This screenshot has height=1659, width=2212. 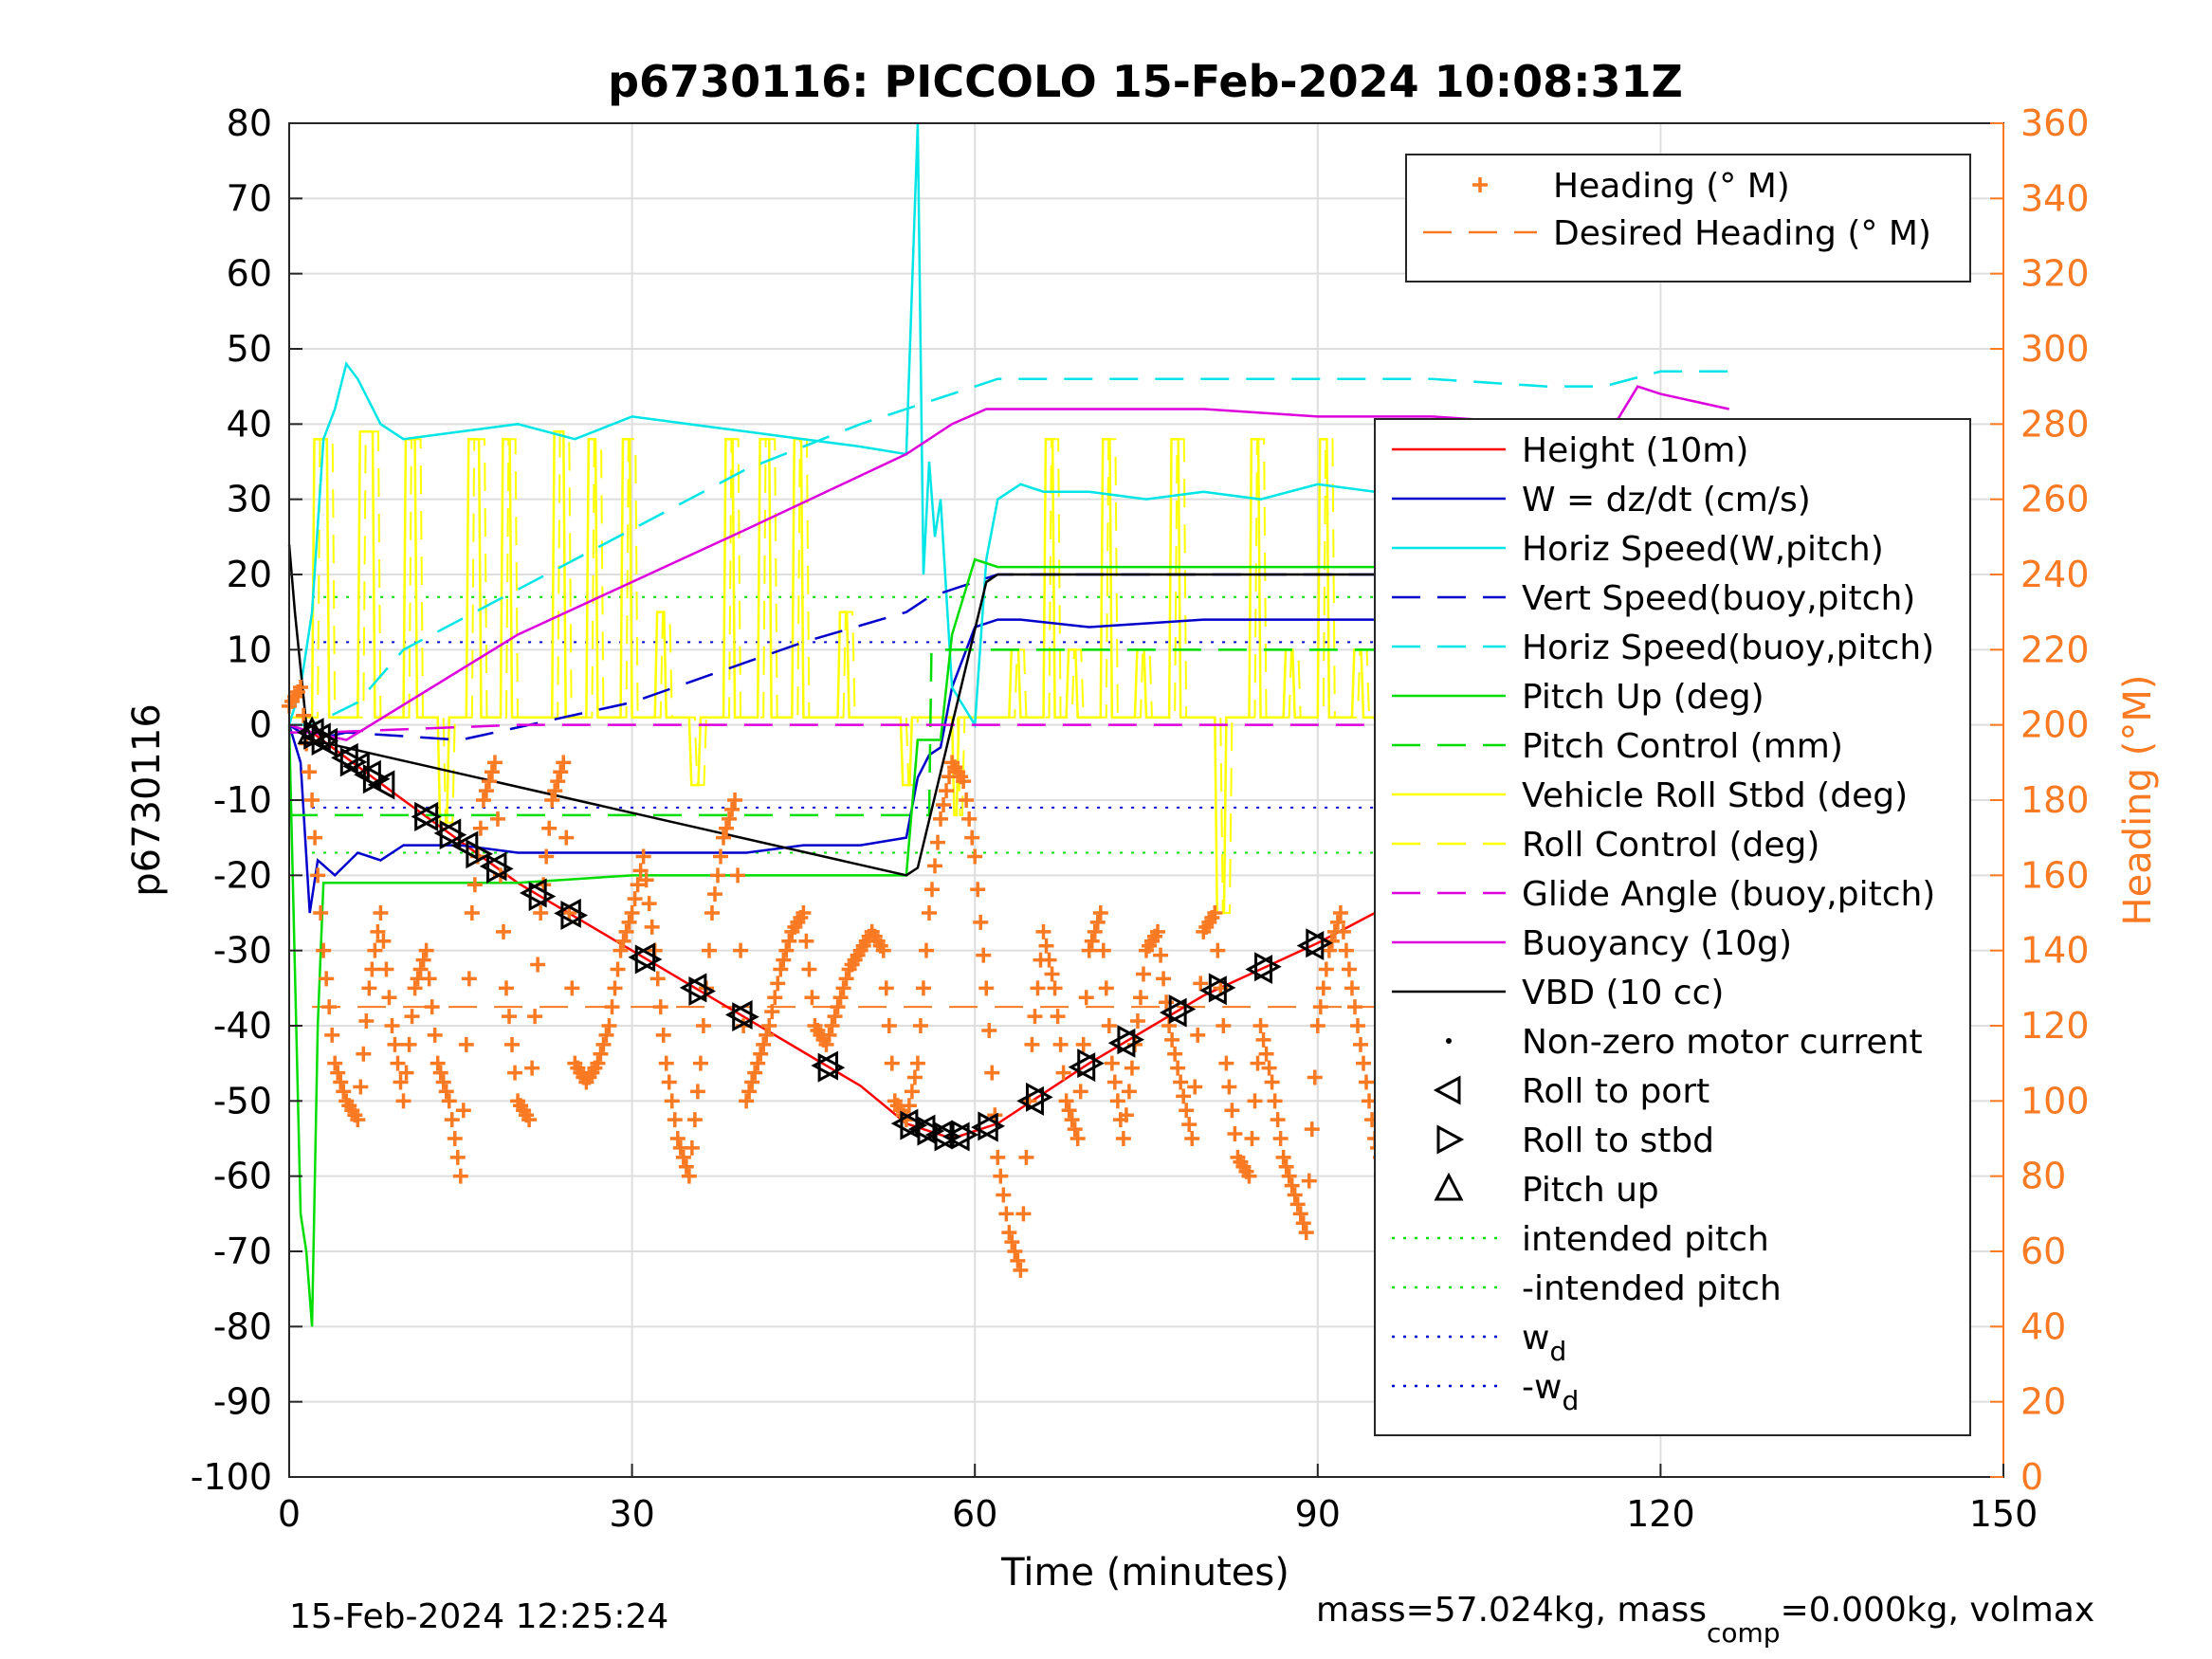 What do you see at coordinates (249, 349) in the screenshot?
I see `y-tick-label: 50` at bounding box center [249, 349].